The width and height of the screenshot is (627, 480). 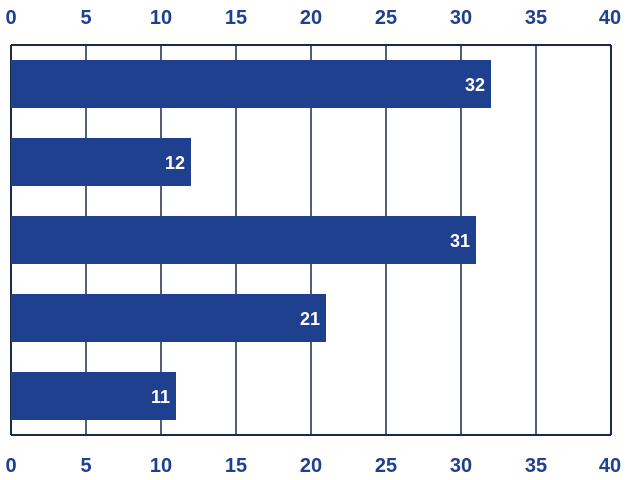 I want to click on top-tick-label-25: 25, so click(x=386, y=18).